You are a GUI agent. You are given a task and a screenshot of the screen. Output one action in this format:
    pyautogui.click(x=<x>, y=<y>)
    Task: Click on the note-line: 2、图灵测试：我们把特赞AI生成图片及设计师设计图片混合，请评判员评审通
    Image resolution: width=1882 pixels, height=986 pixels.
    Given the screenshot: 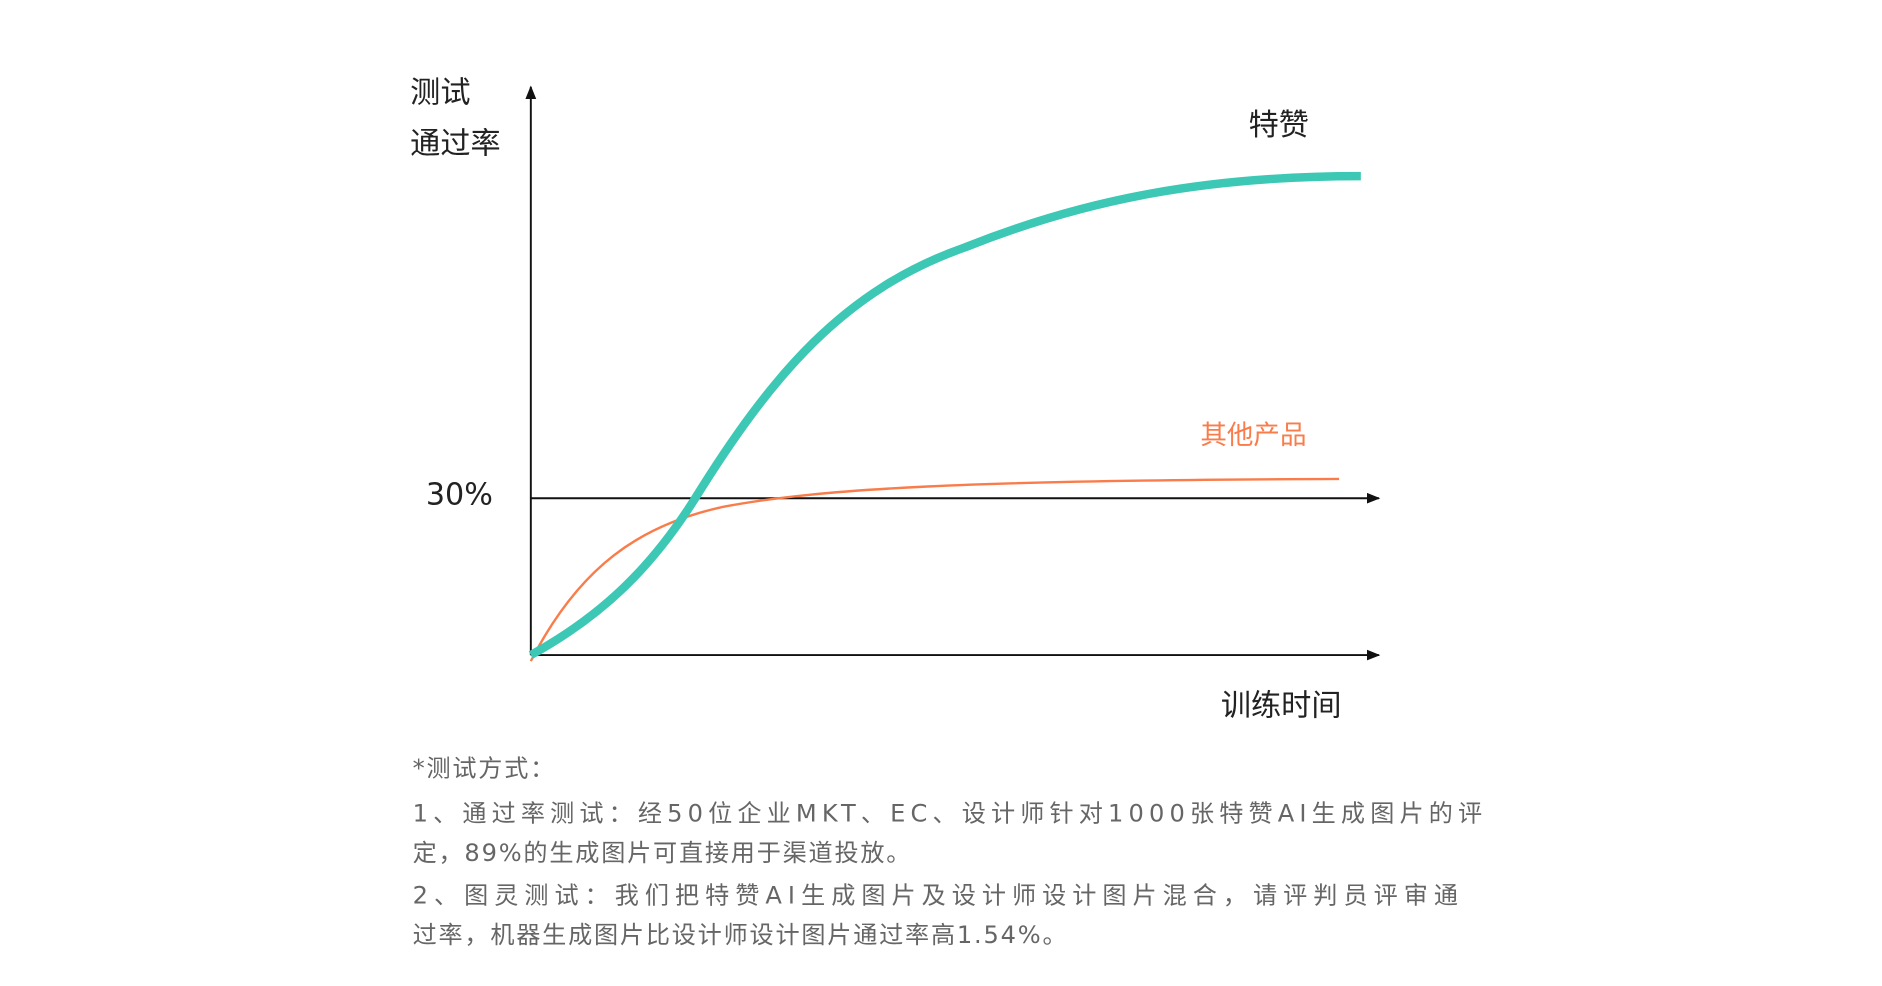 What is the action you would take?
    pyautogui.click(x=936, y=895)
    